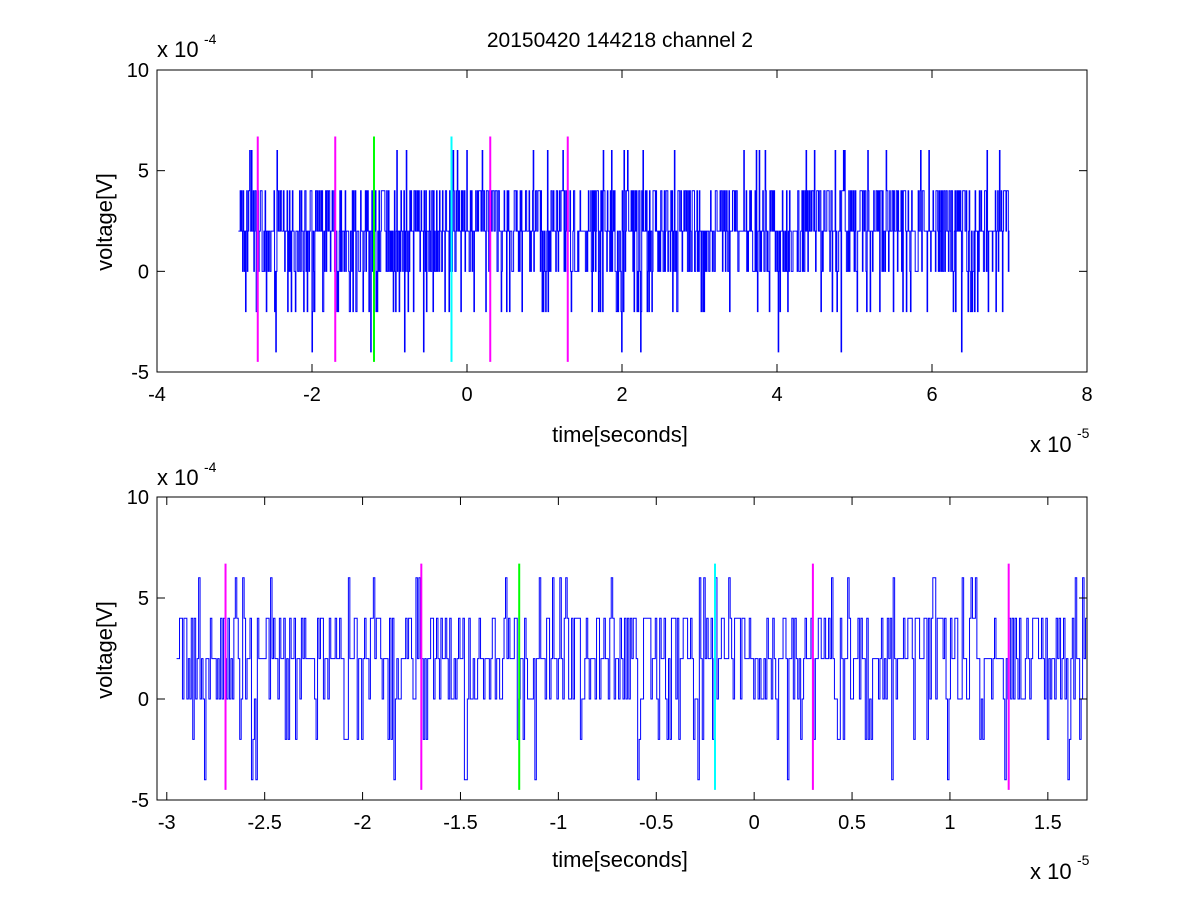 Image resolution: width=1200 pixels, height=901 pixels. I want to click on bottom-y-exponent: x 10 -4, so click(187, 474).